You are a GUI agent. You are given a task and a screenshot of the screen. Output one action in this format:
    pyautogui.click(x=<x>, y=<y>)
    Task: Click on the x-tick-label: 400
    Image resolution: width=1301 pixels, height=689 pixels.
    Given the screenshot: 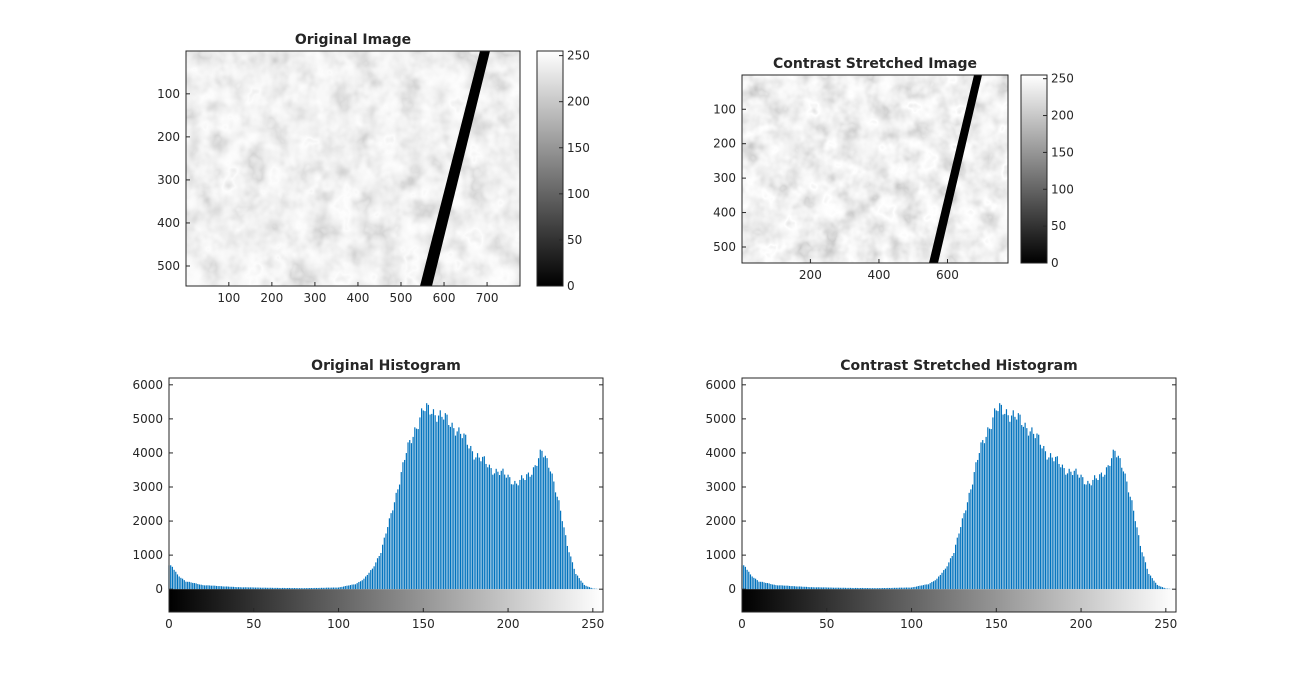 What is the action you would take?
    pyautogui.click(x=357, y=298)
    